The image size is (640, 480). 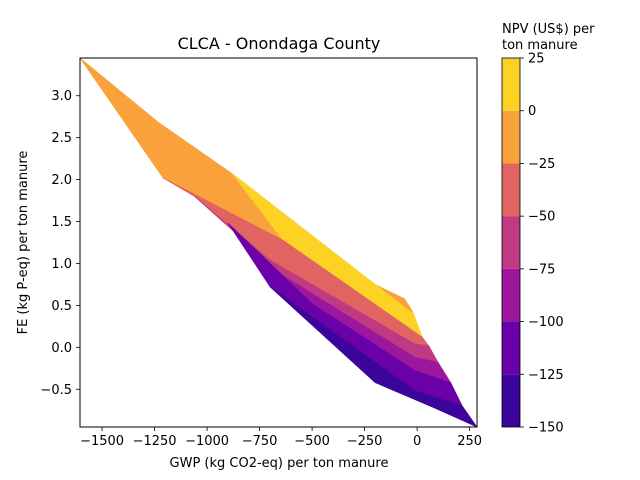 I want to click on x-tick-label: 0, so click(x=417, y=441).